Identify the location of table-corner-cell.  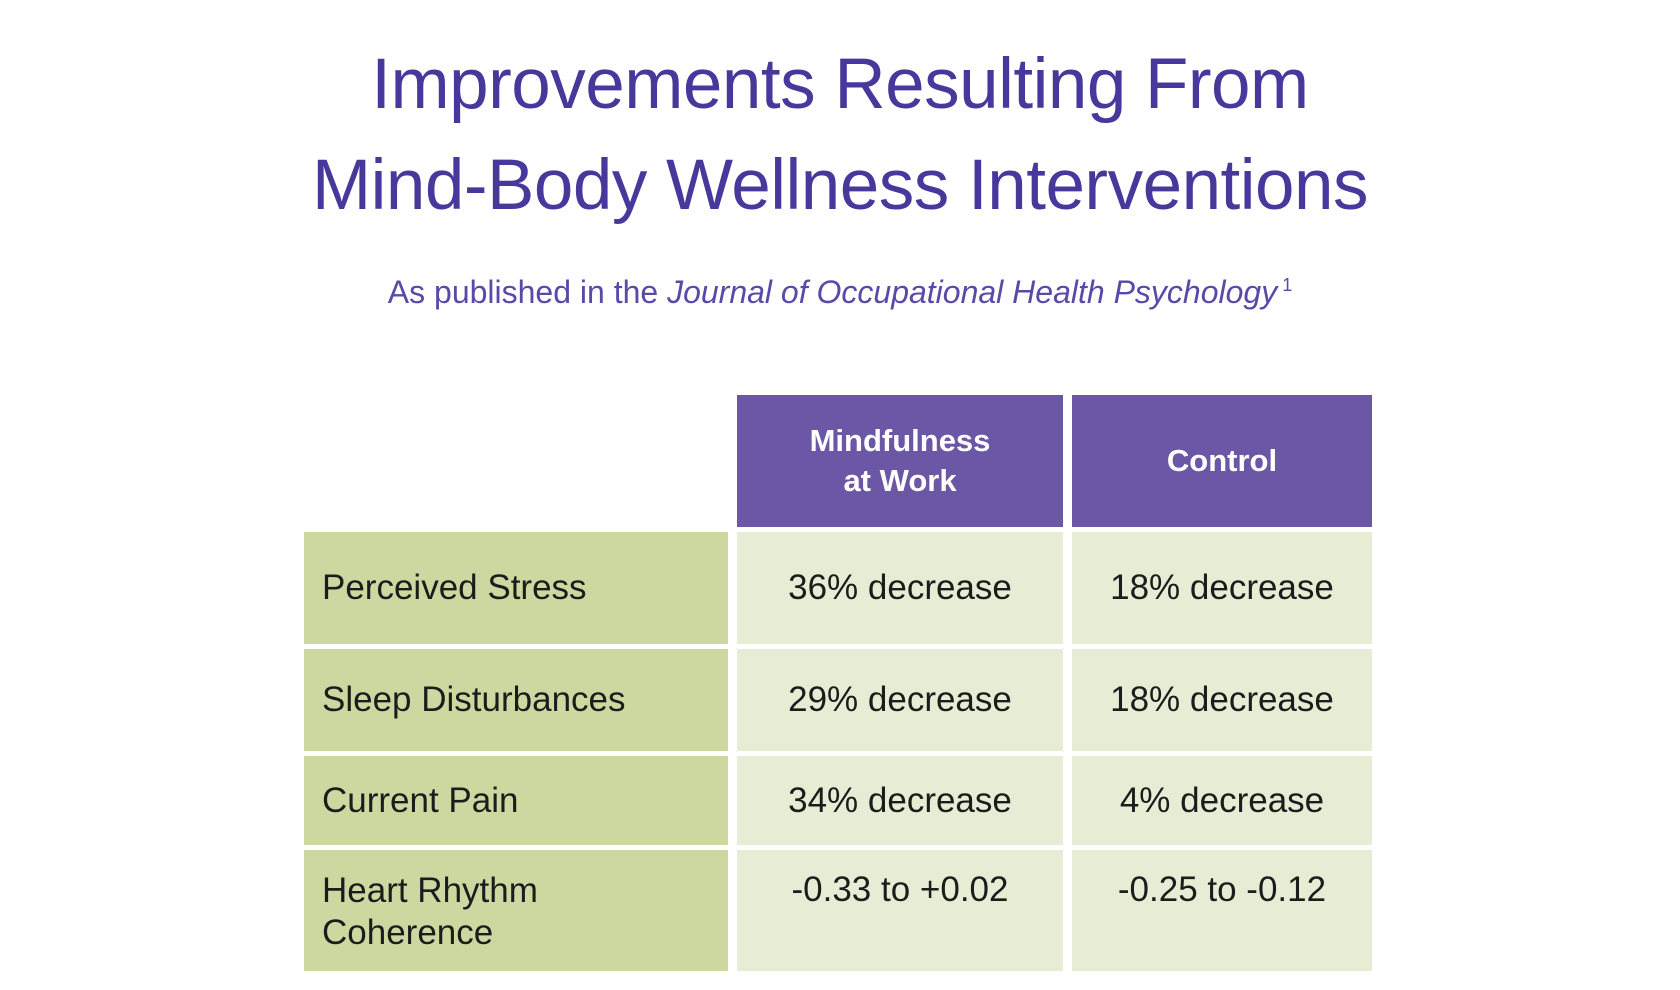
(516, 461).